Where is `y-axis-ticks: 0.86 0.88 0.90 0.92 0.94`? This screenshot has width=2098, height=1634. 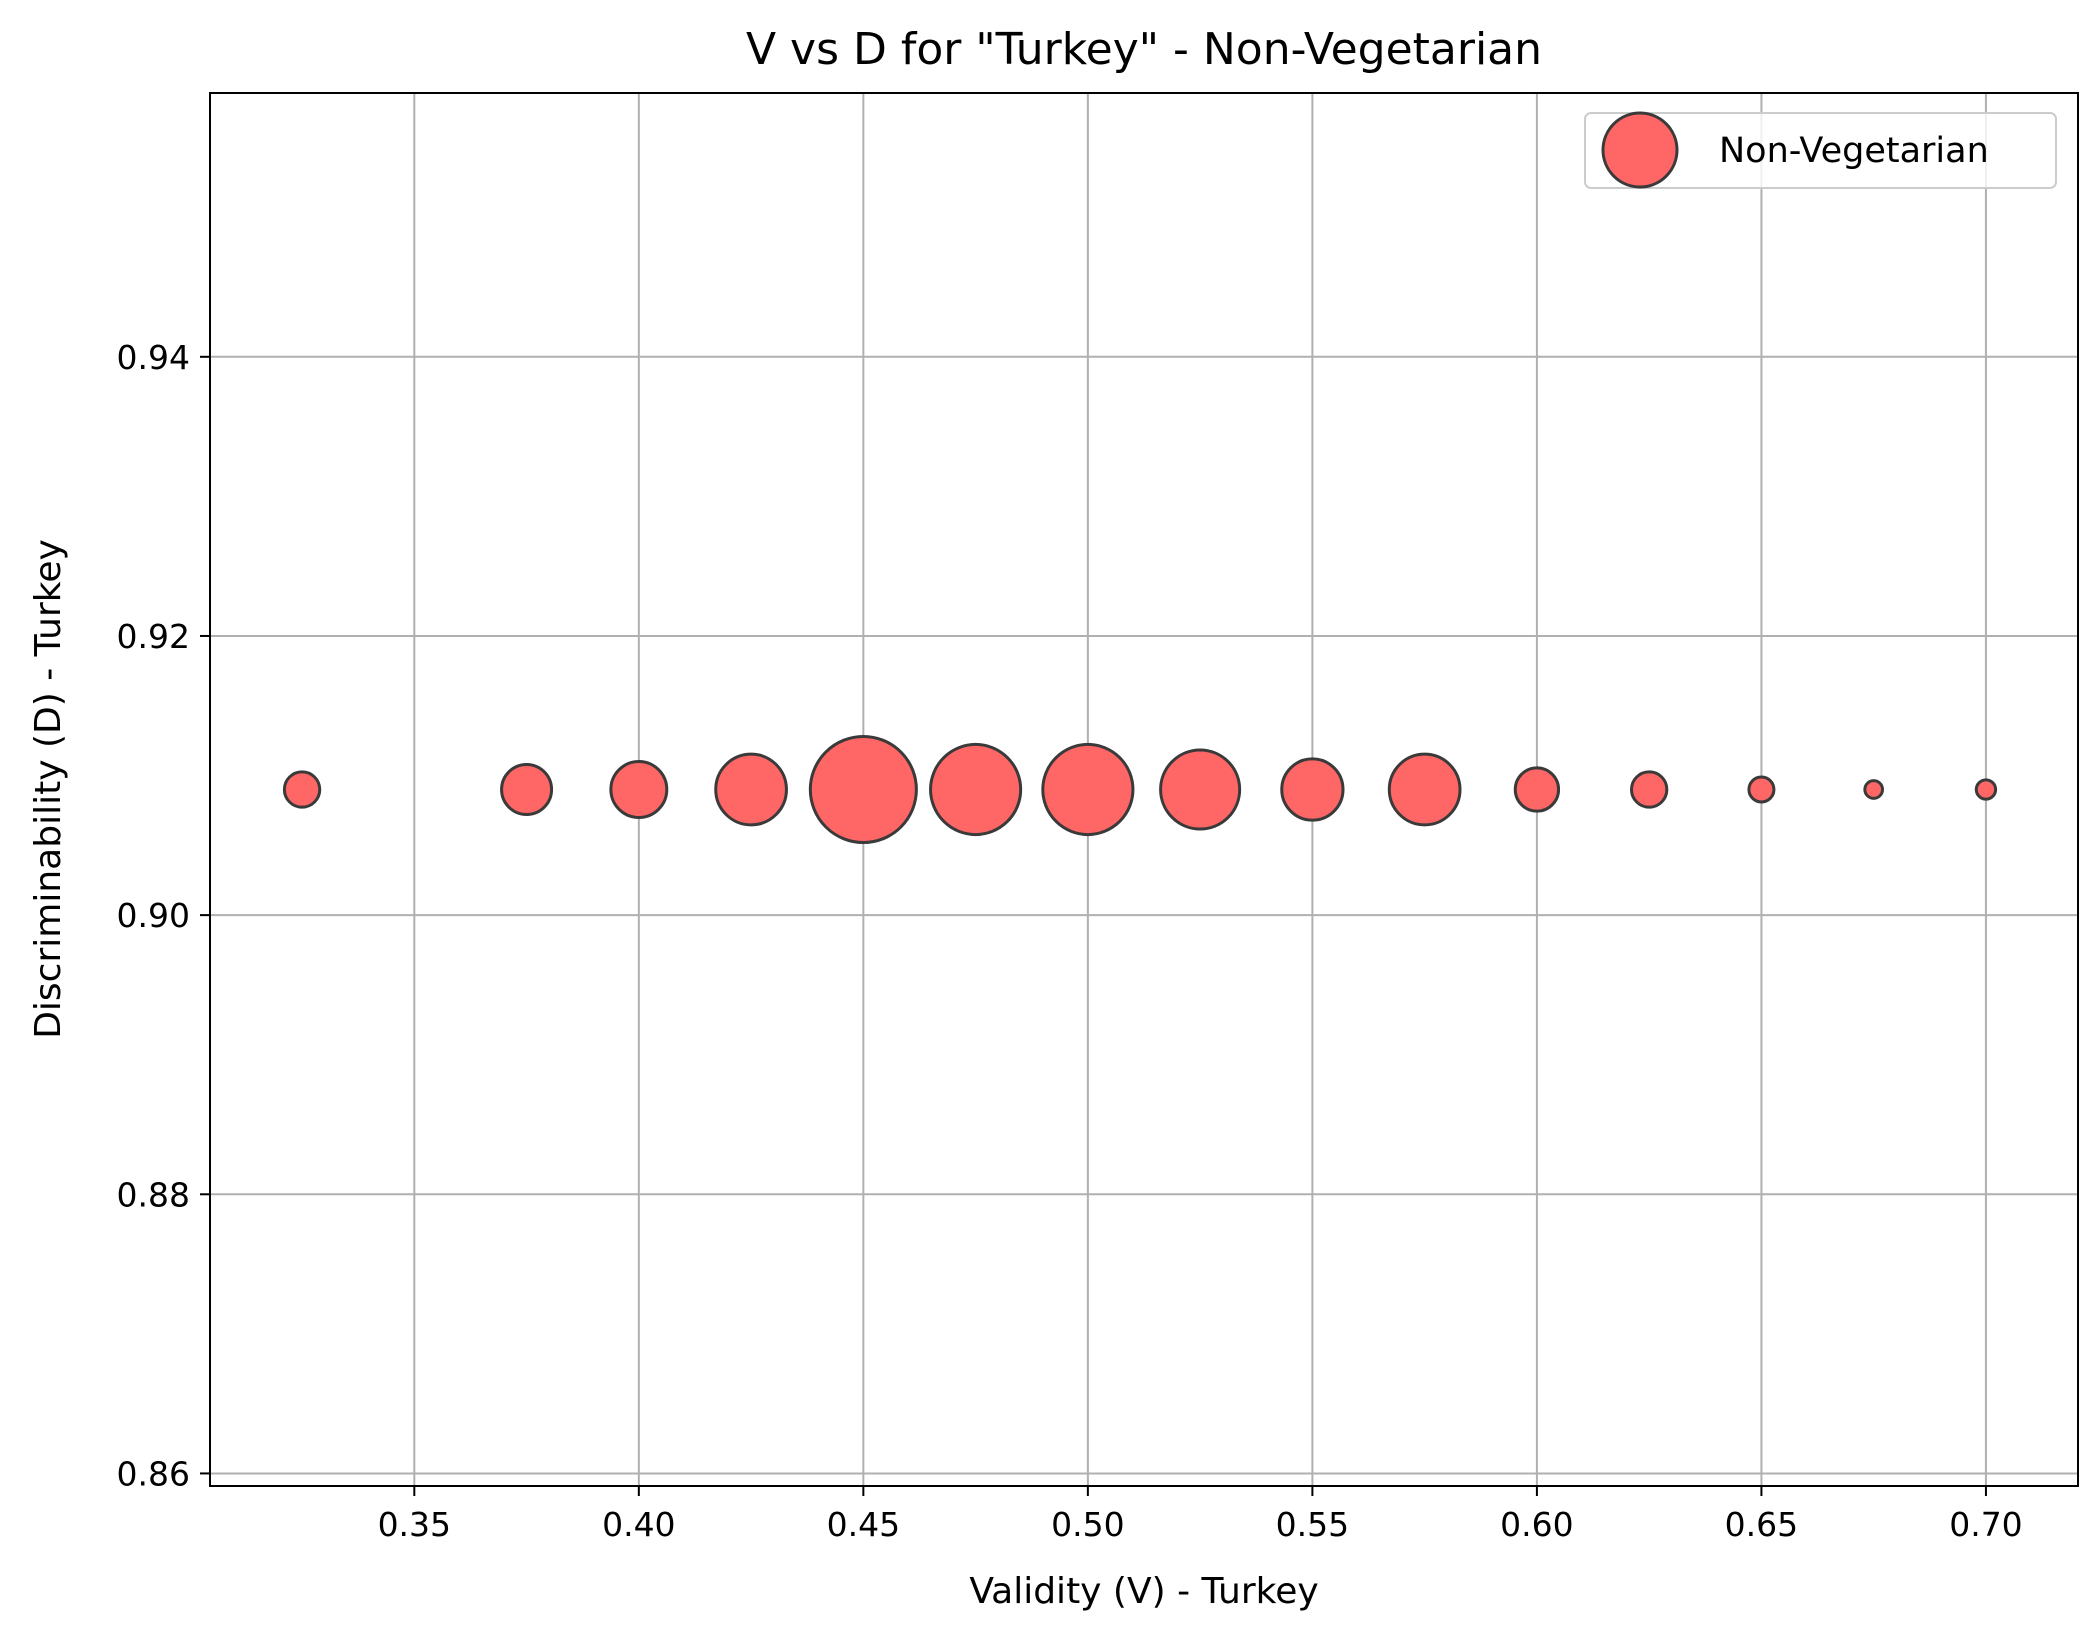
y-axis-ticks: 0.86 0.88 0.90 0.92 0.94 is located at coordinates (163, 915).